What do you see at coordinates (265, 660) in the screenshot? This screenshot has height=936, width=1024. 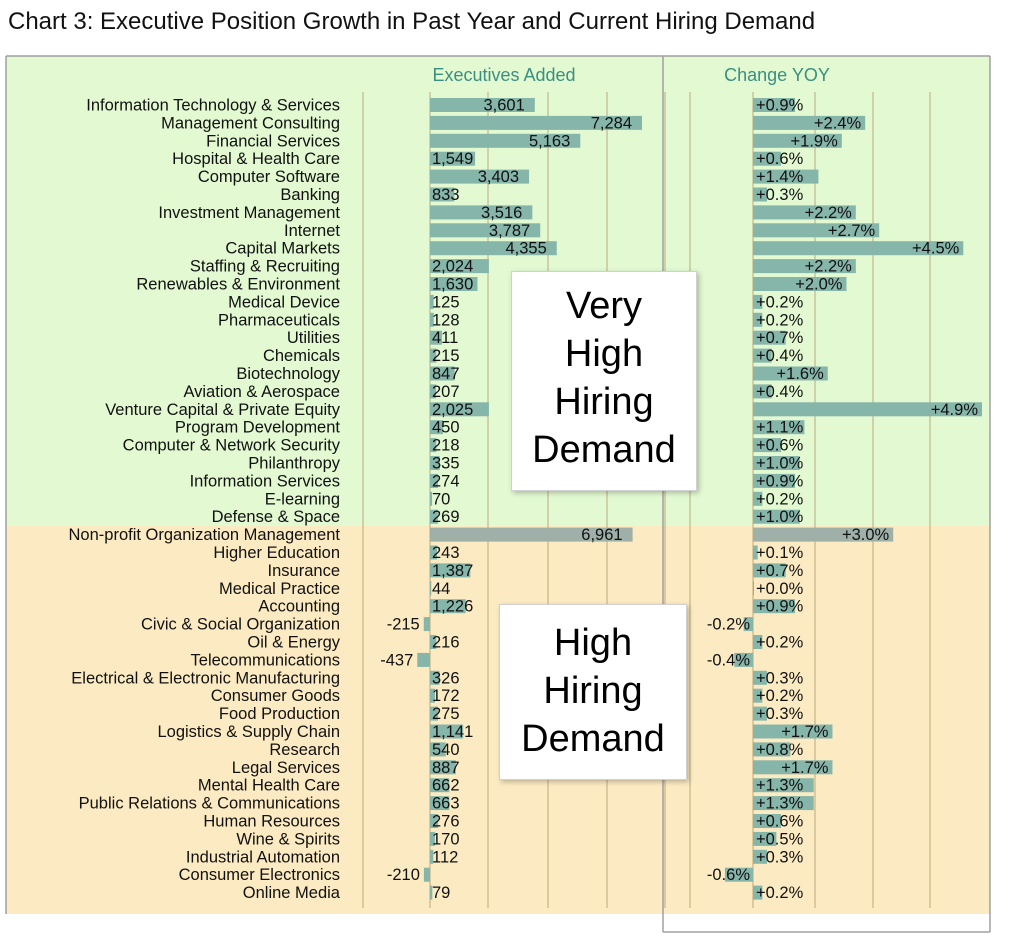 I see `category-label-31: Telecommunications` at bounding box center [265, 660].